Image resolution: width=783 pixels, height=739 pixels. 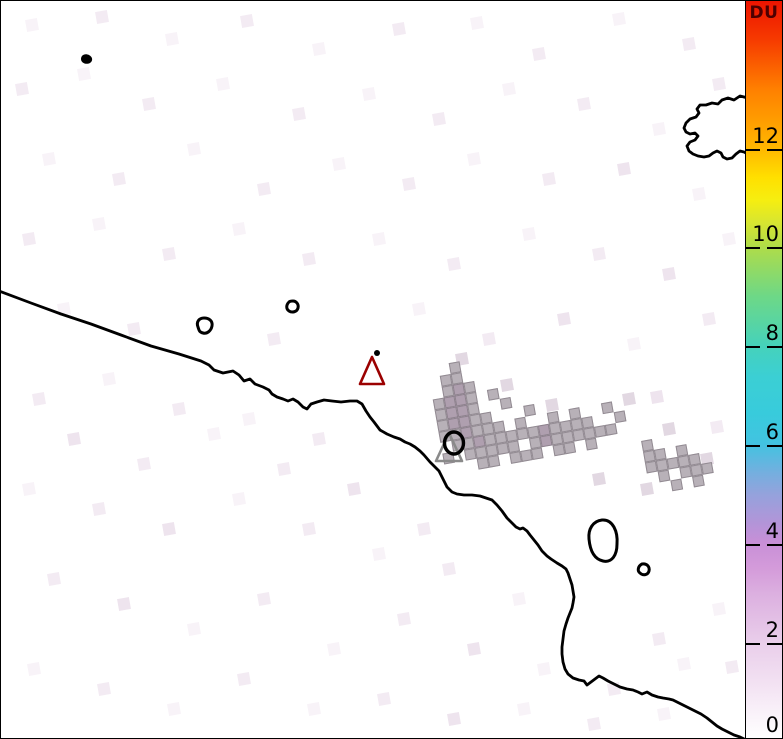 What do you see at coordinates (772, 333) in the screenshot?
I see `colorbar-tick-label: 8` at bounding box center [772, 333].